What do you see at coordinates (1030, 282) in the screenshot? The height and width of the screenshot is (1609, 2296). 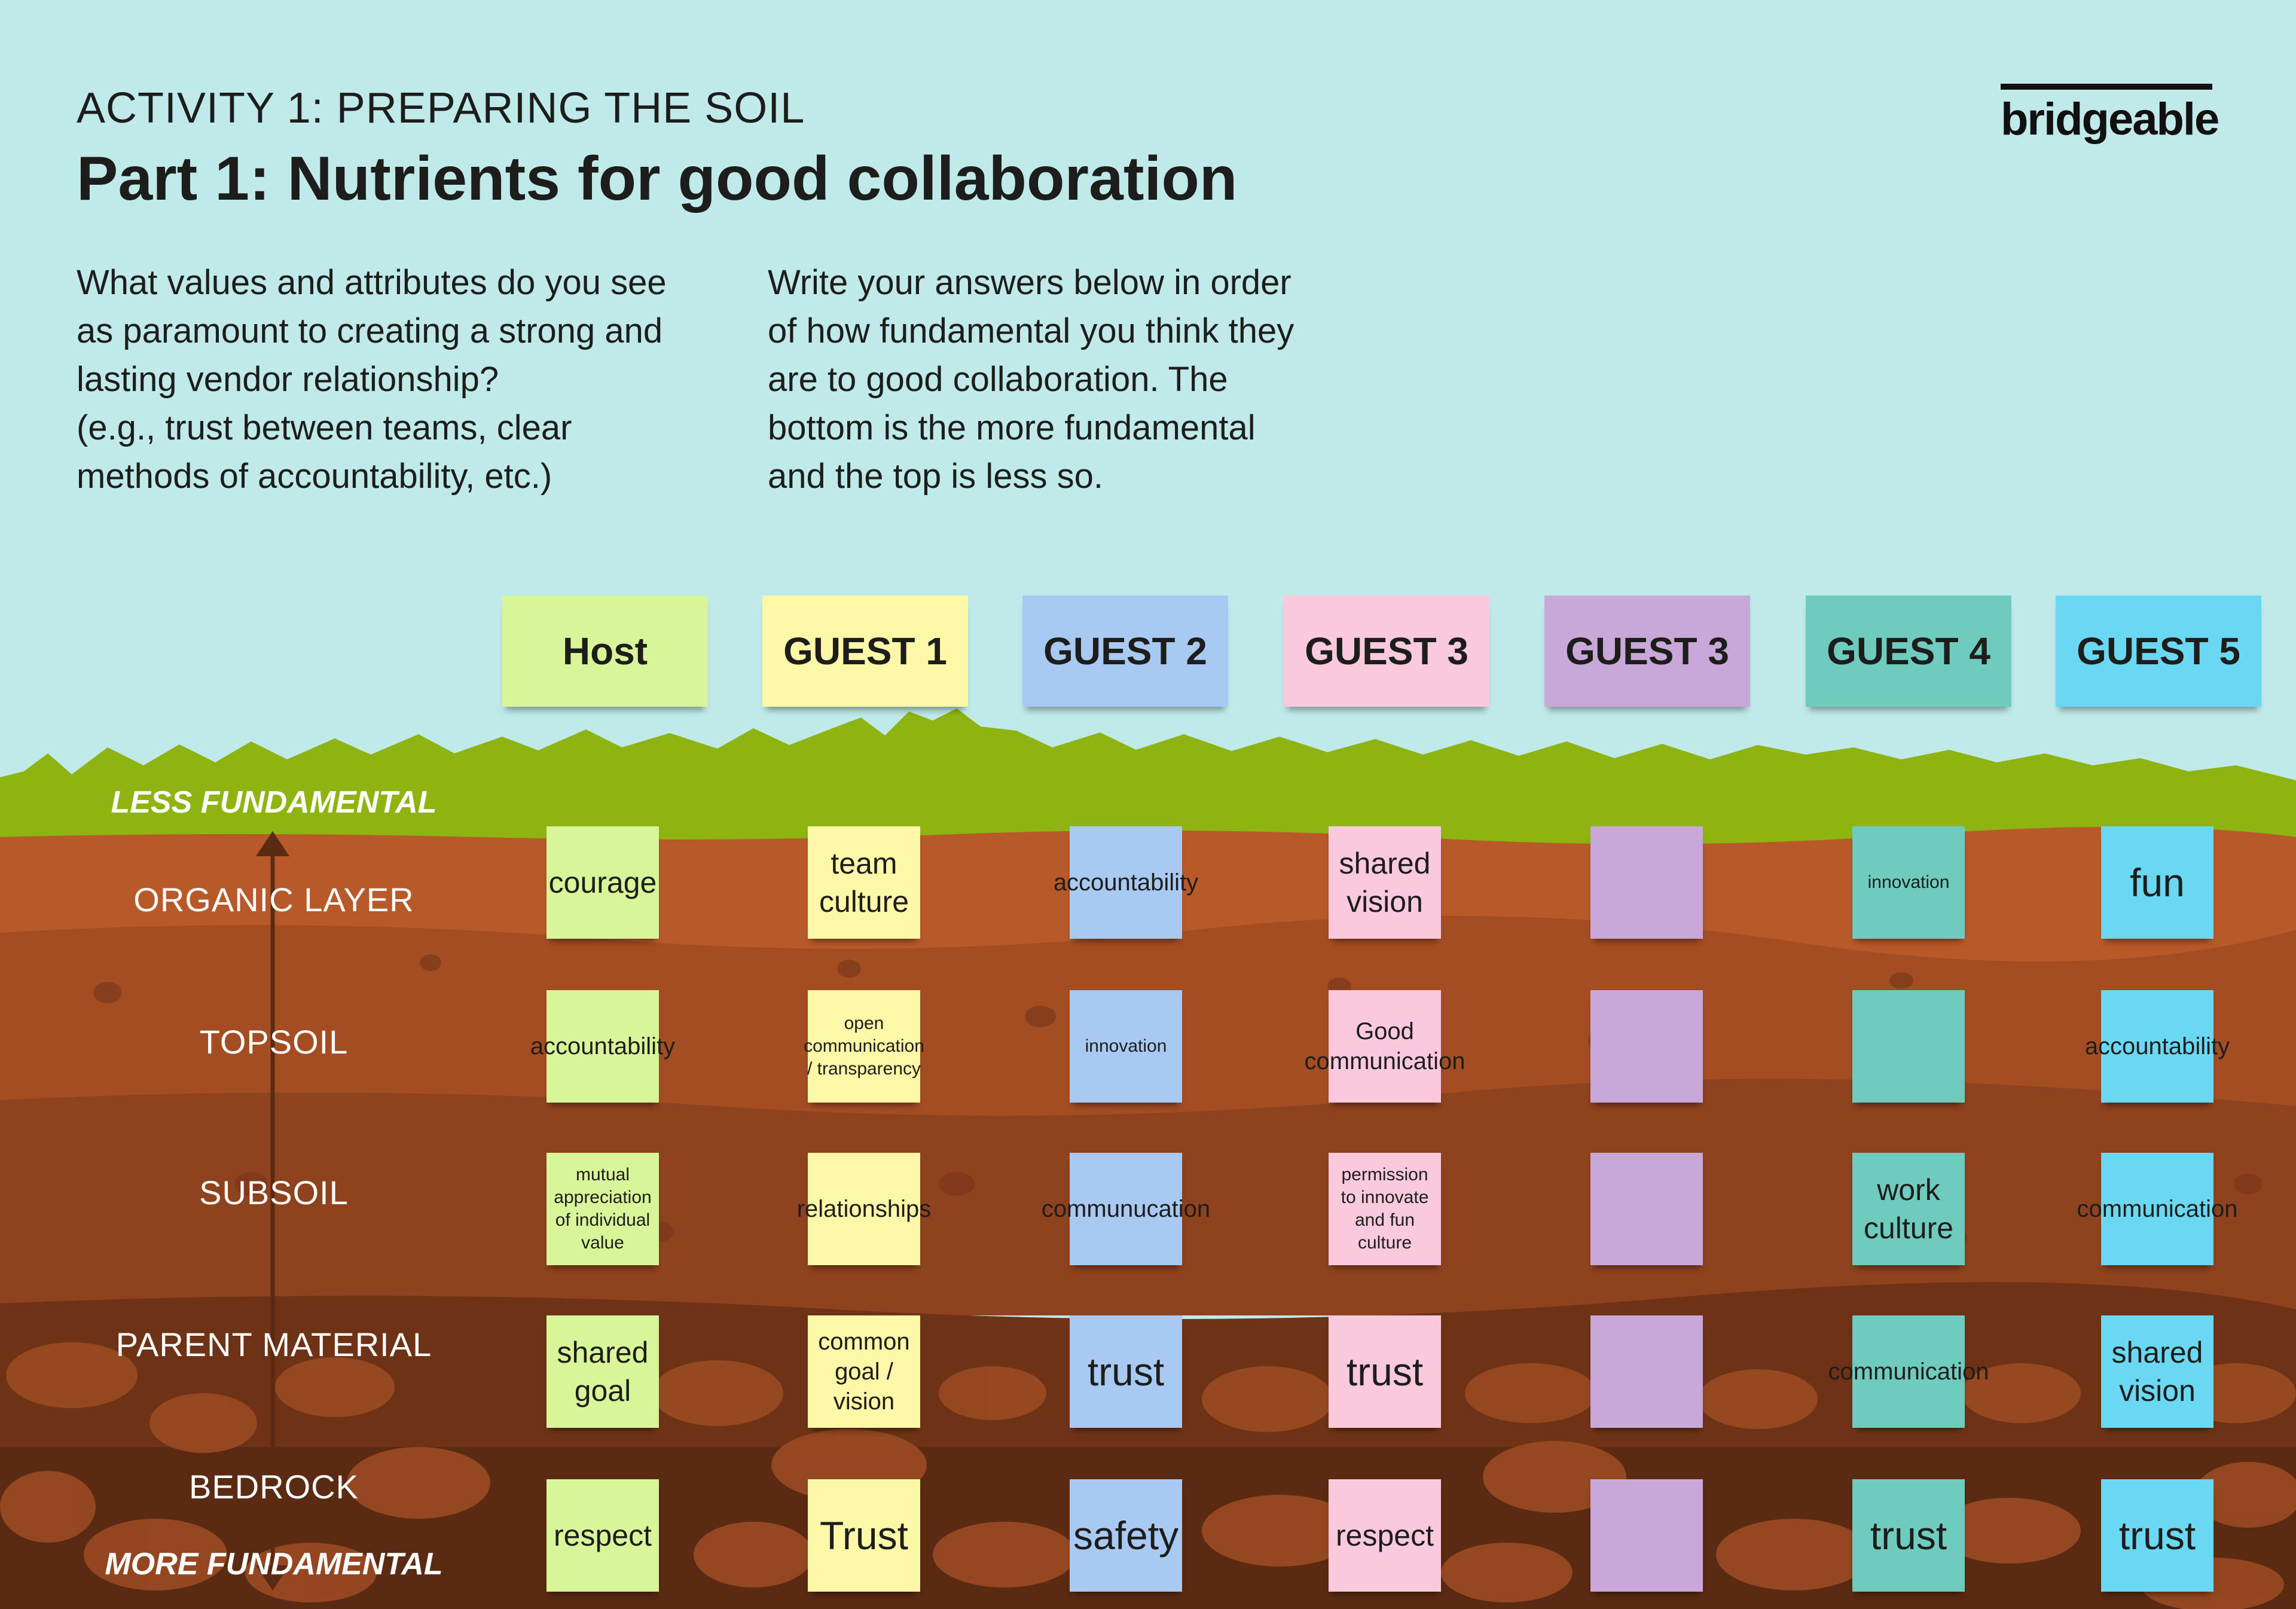 I see `intro-line: Write your answers below in order` at bounding box center [1030, 282].